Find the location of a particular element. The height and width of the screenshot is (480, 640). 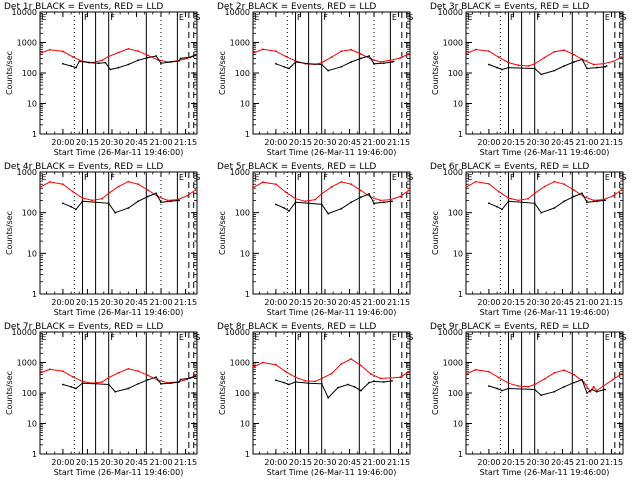

y-axis-label: Counts/sec is located at coordinates (9, 73).